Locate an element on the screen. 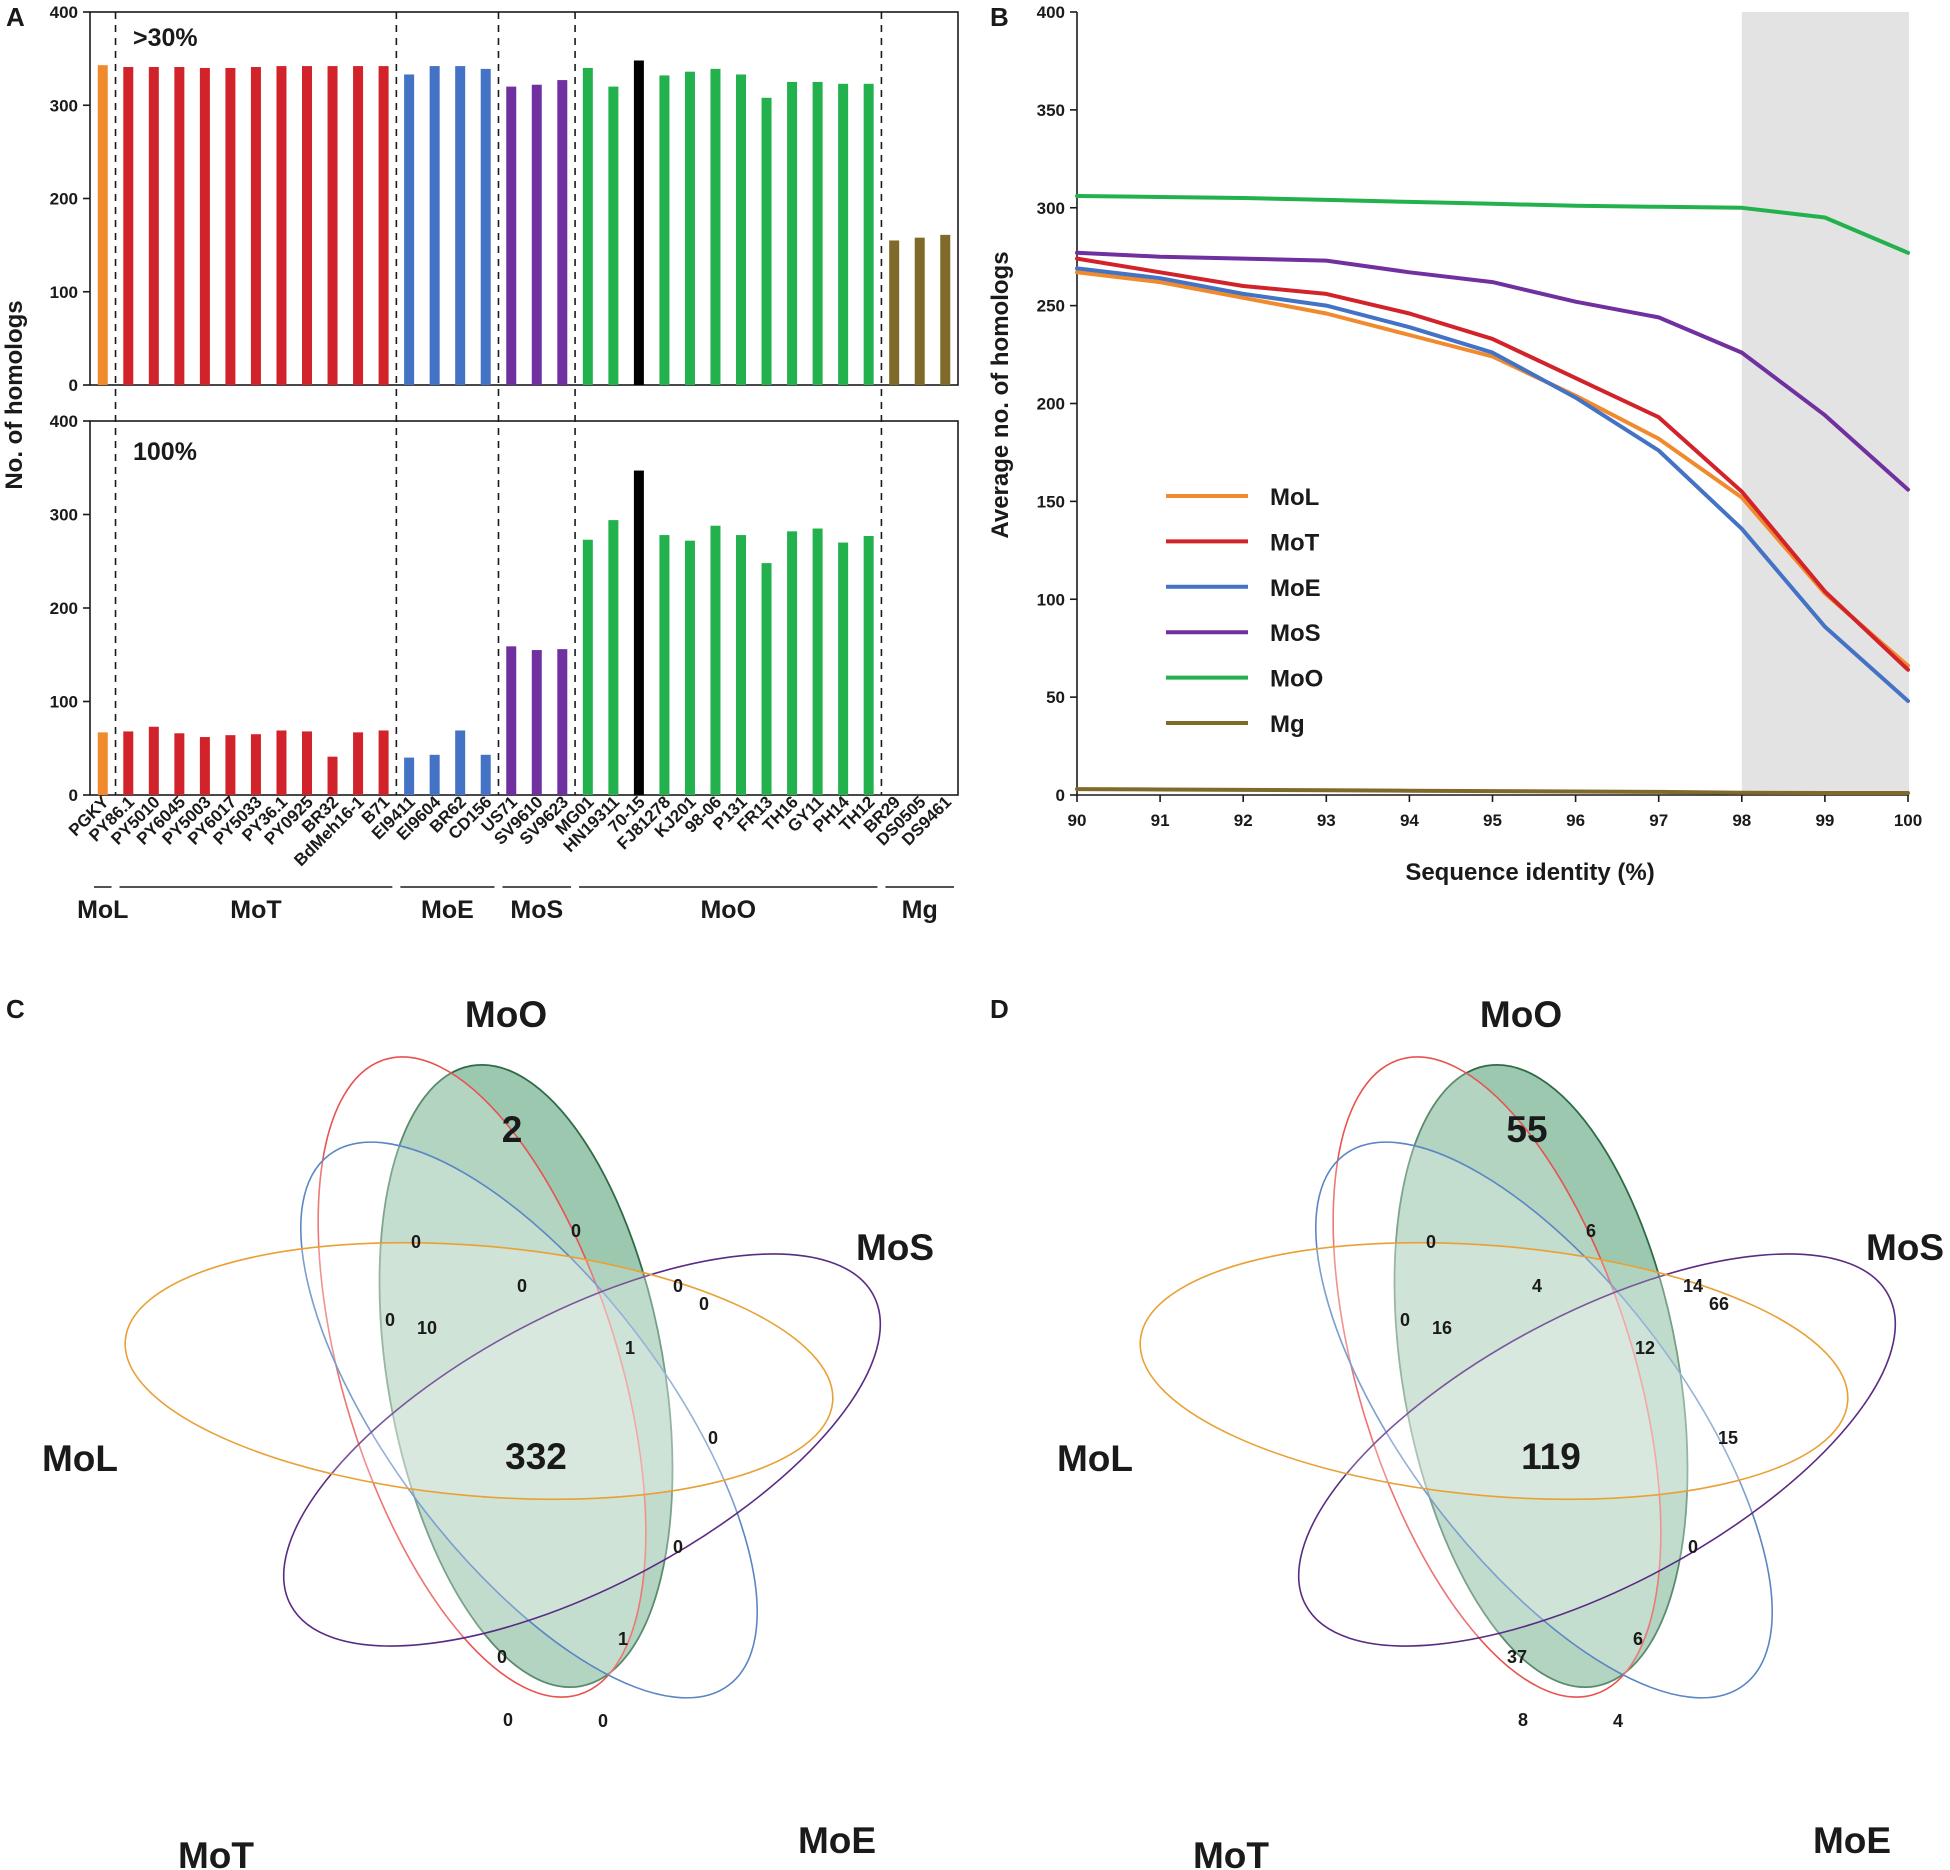 The height and width of the screenshot is (1870, 1950). bar-100-th12 is located at coordinates (868, 665).